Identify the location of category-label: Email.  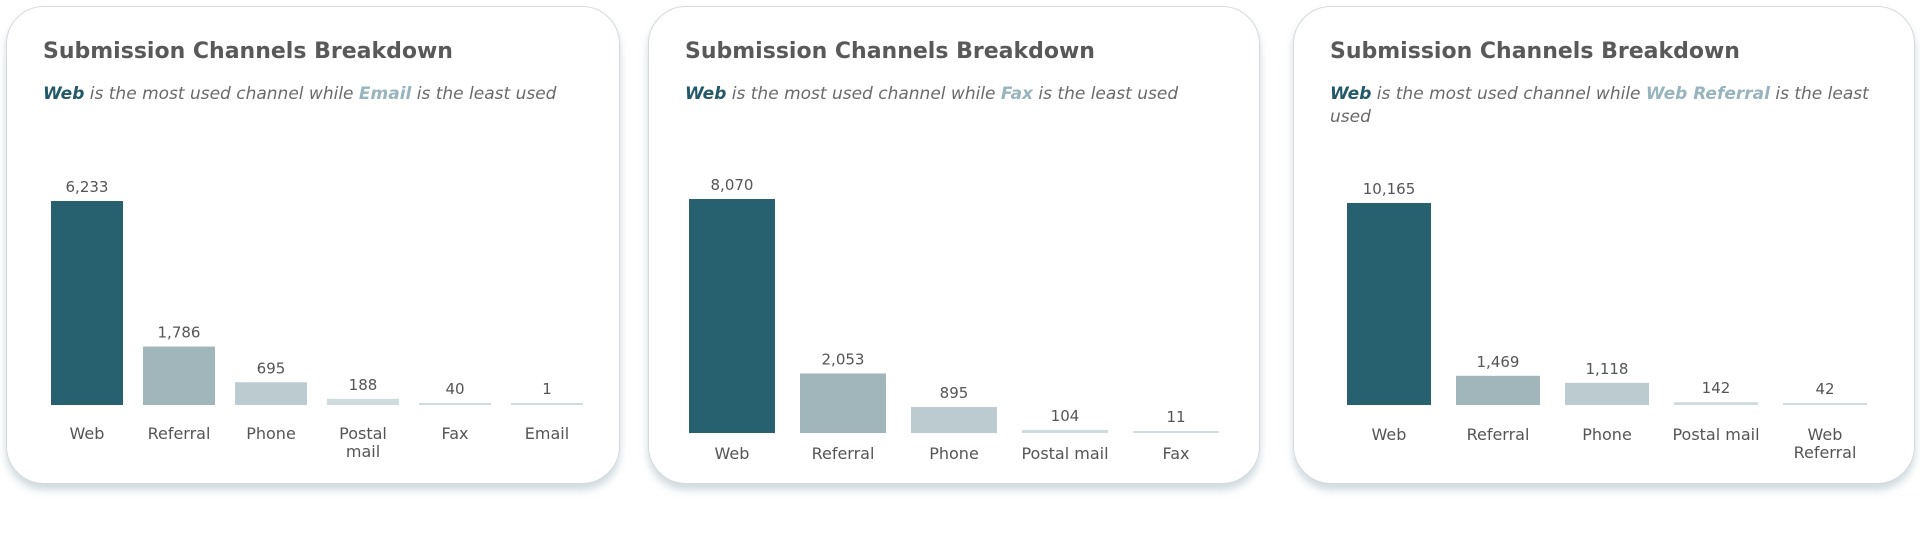
(547, 433).